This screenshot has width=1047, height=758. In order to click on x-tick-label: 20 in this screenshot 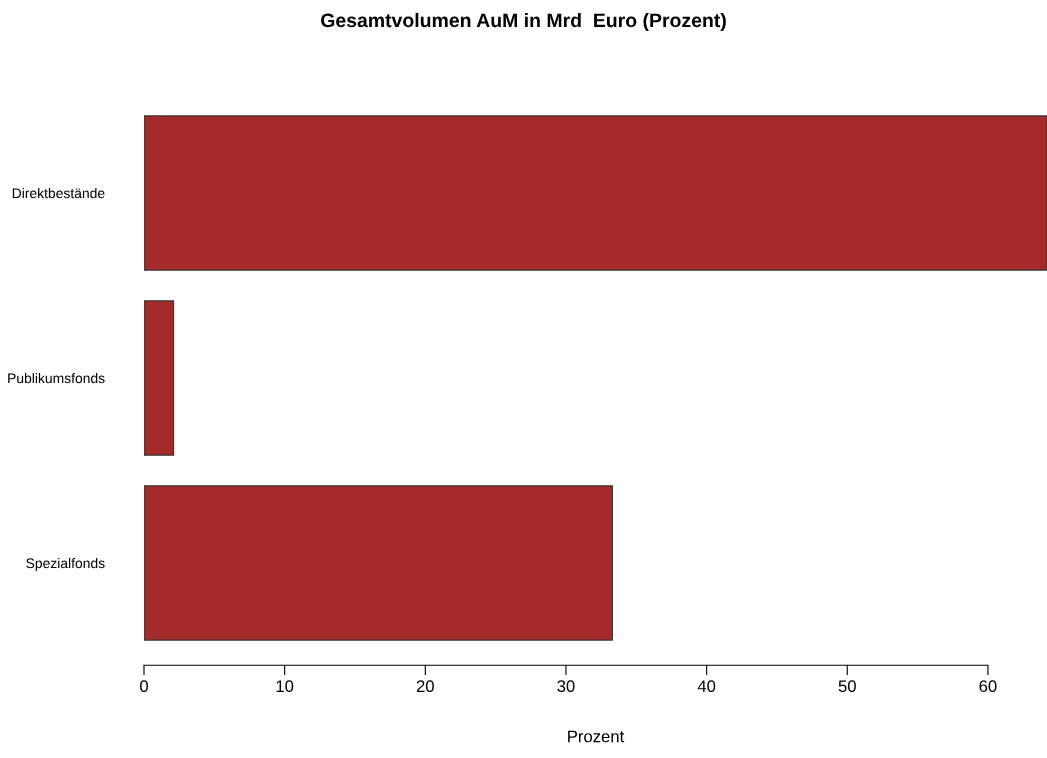, I will do `click(425, 686)`.